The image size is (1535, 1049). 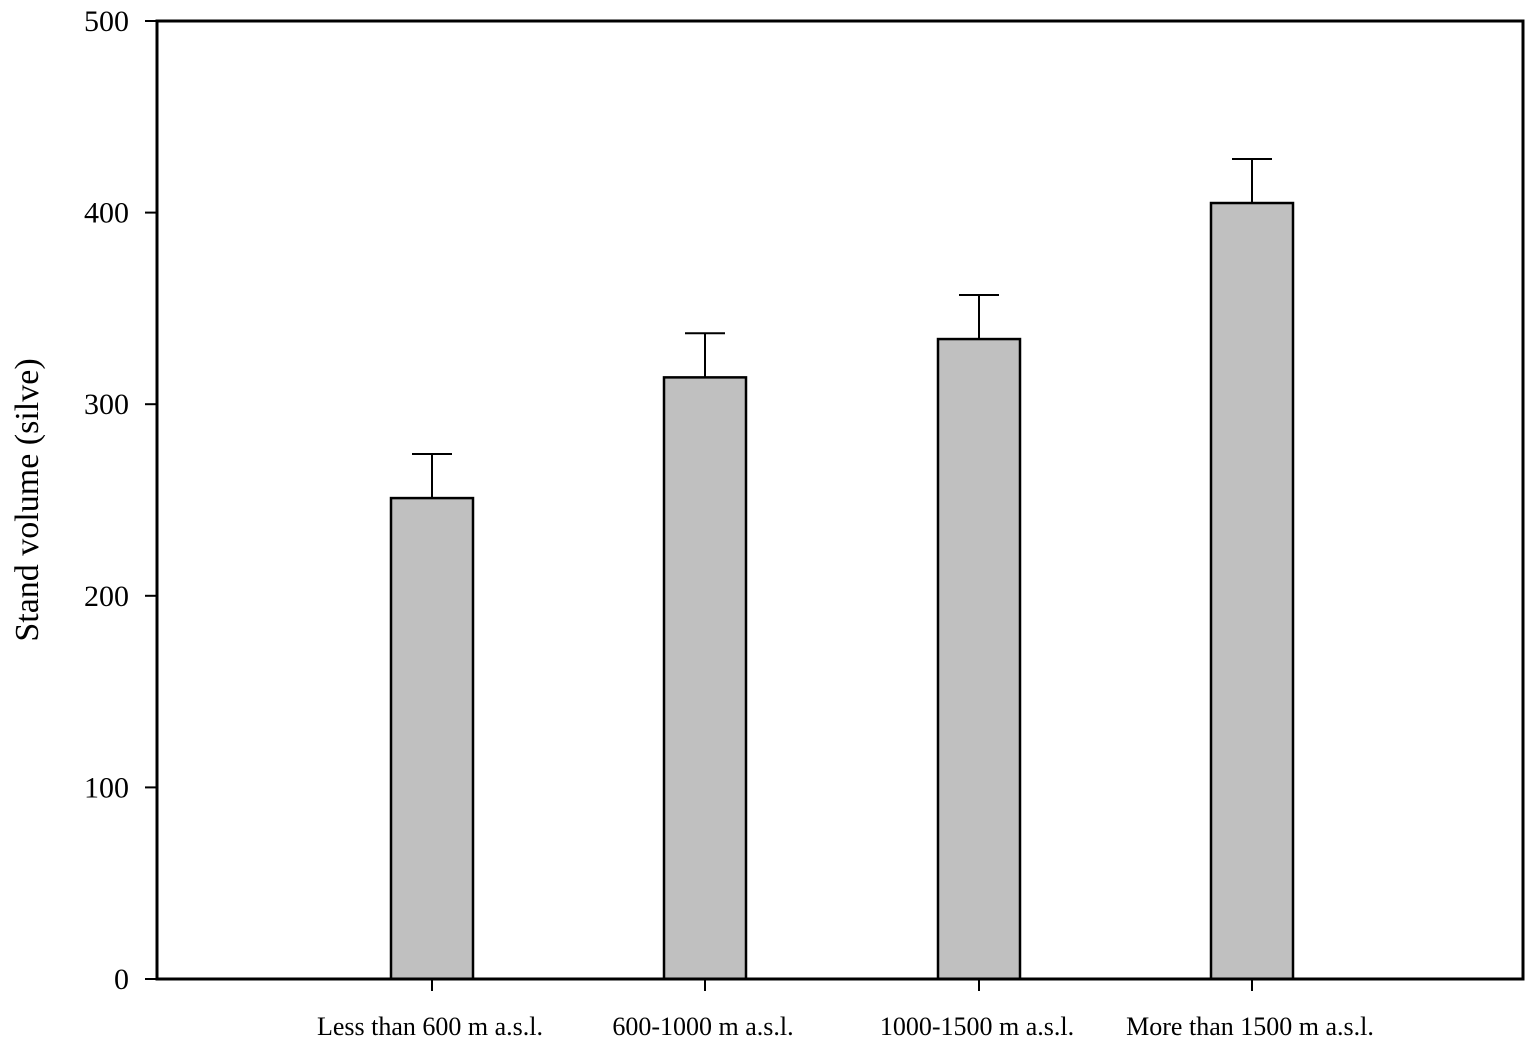 I want to click on x-tick-label: Less than 600 m a.s.l., so click(x=430, y=1026).